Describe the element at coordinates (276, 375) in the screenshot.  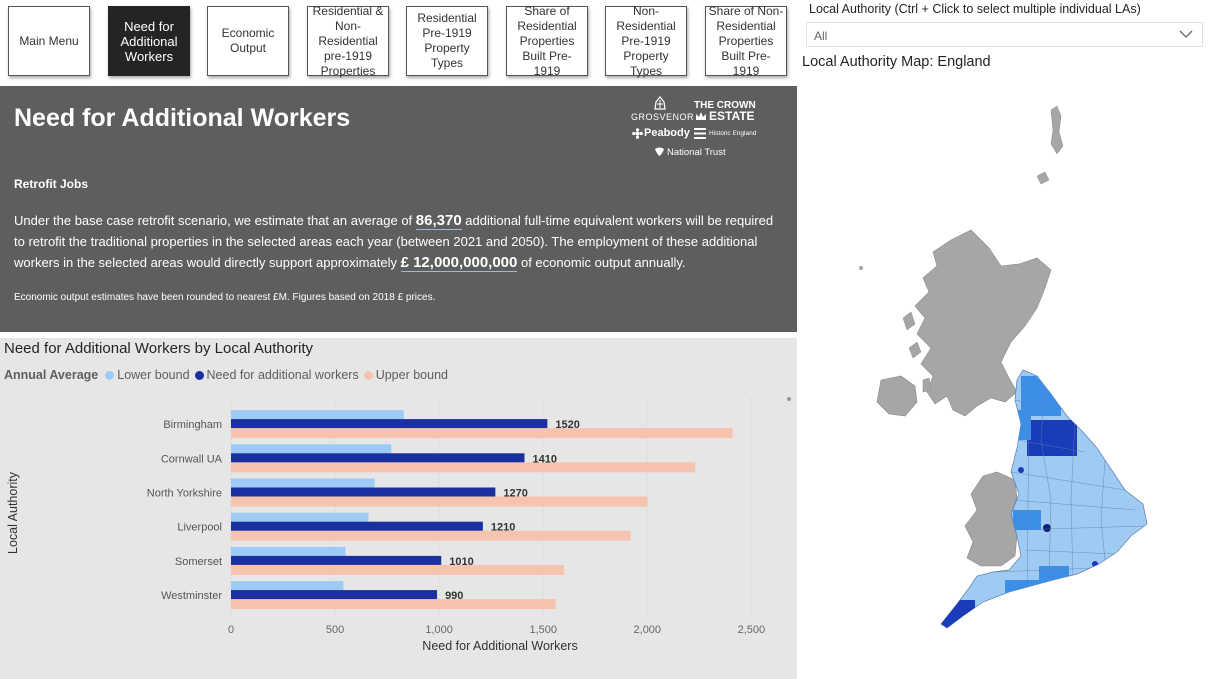
I see `legend-item-need: Need for additional workers` at that location.